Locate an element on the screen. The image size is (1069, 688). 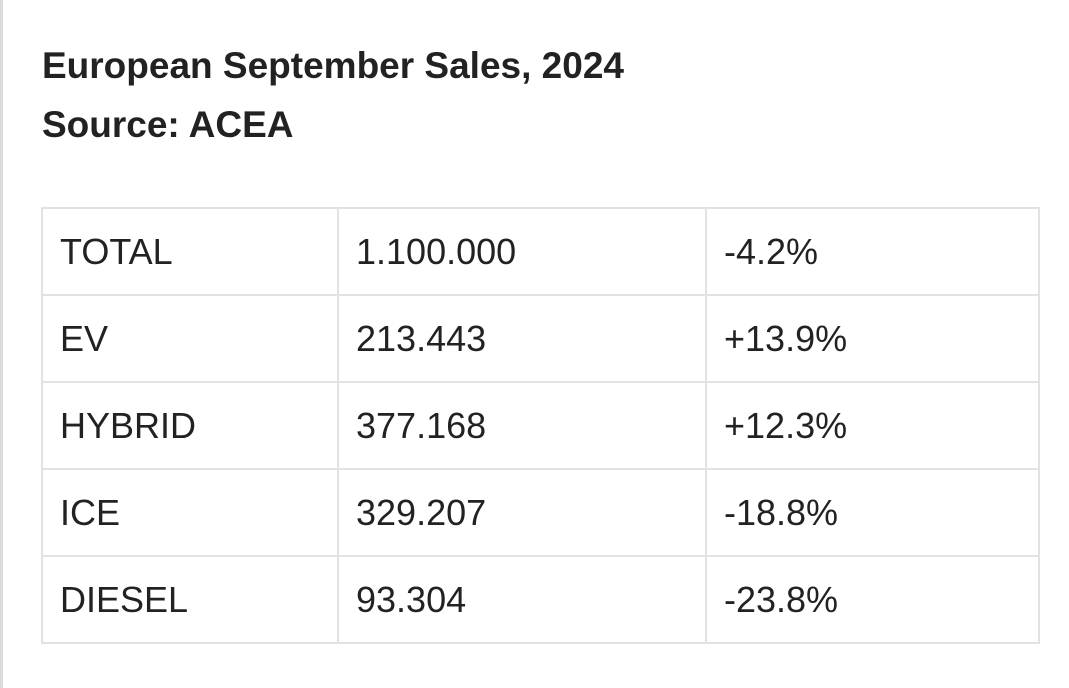
change-cell: +13.9% is located at coordinates (872, 338).